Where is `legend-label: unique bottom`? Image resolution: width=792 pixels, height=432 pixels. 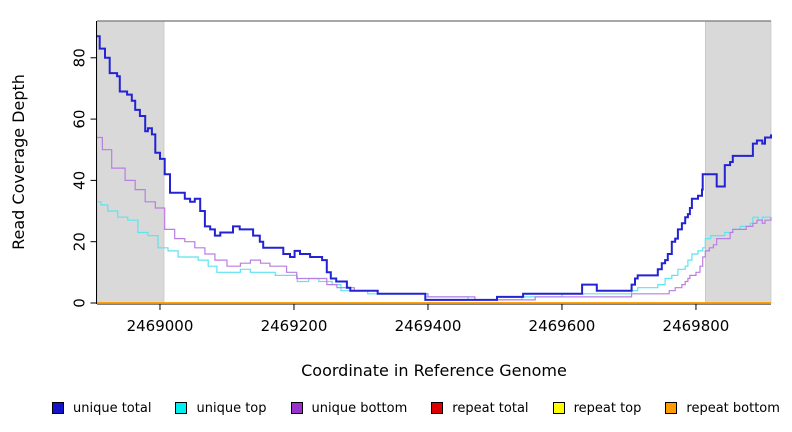
legend-label: unique bottom is located at coordinates (359, 408).